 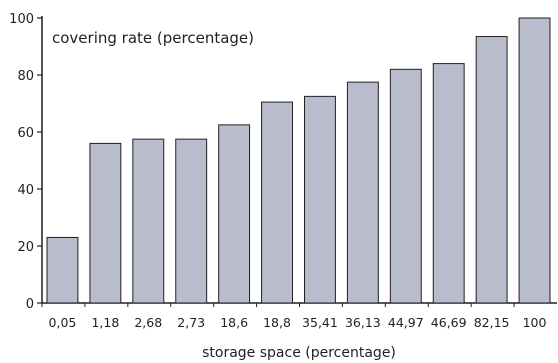 What do you see at coordinates (105, 322) in the screenshot?
I see `x-tick-label: 1,18` at bounding box center [105, 322].